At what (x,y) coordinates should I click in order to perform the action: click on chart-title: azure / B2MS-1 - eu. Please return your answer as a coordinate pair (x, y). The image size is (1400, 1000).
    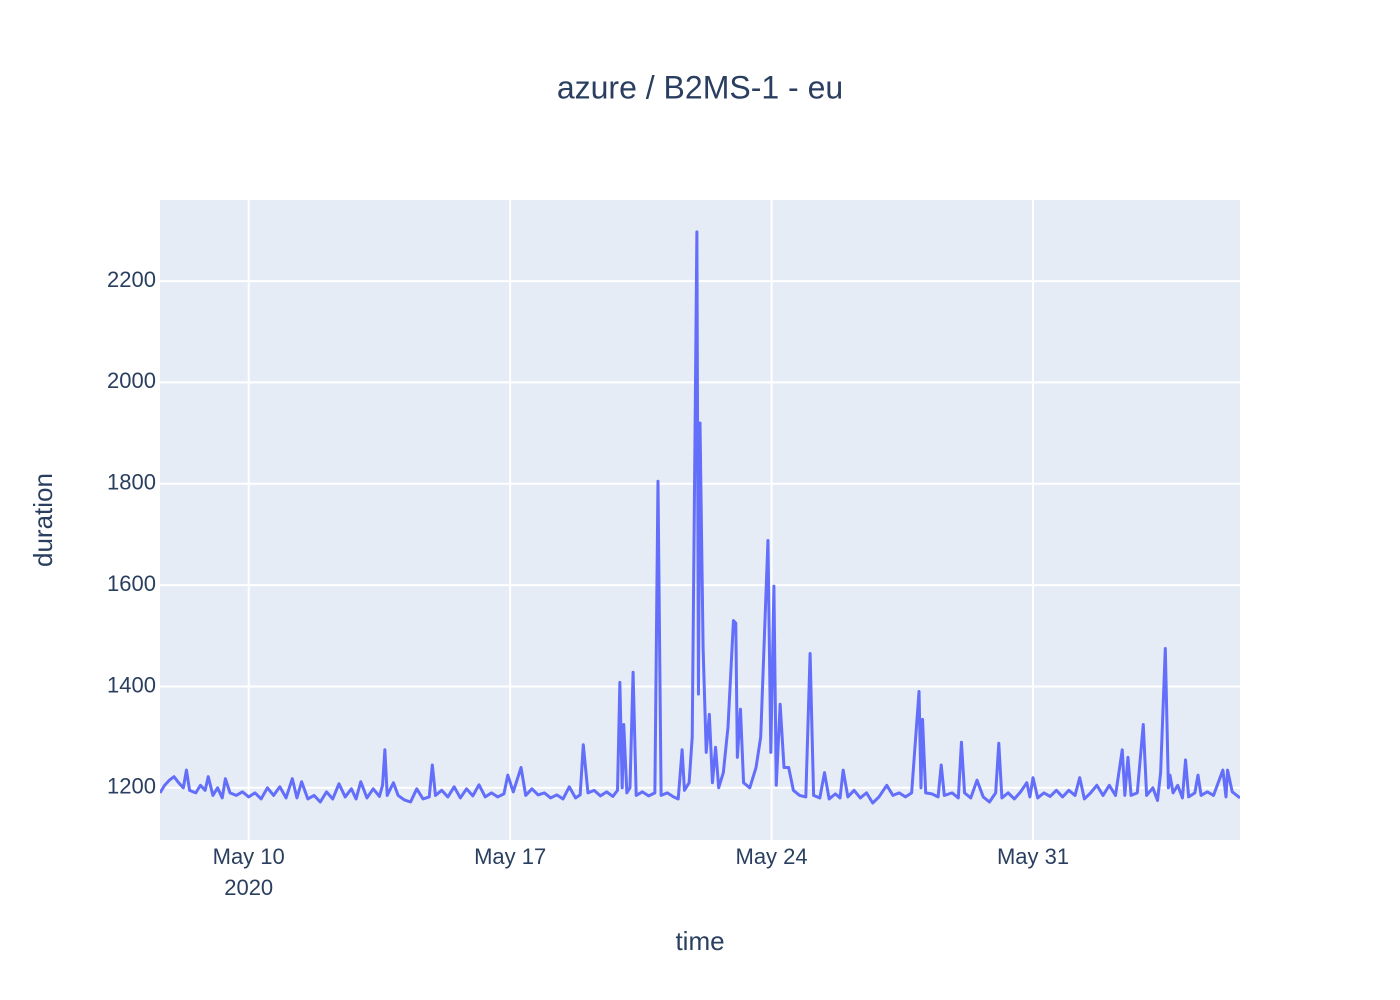
    Looking at the image, I should click on (700, 87).